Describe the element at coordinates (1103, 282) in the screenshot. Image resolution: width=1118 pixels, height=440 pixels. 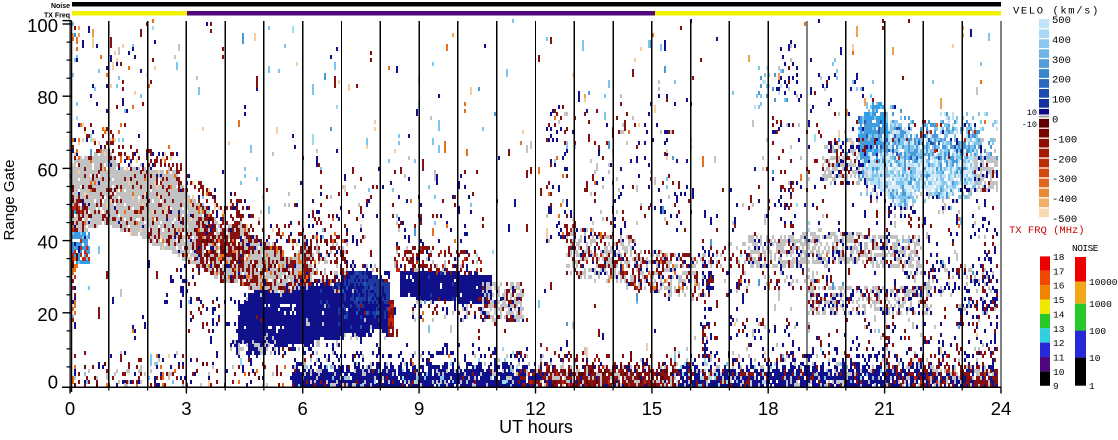
I see `svg-text: 10000` at that location.